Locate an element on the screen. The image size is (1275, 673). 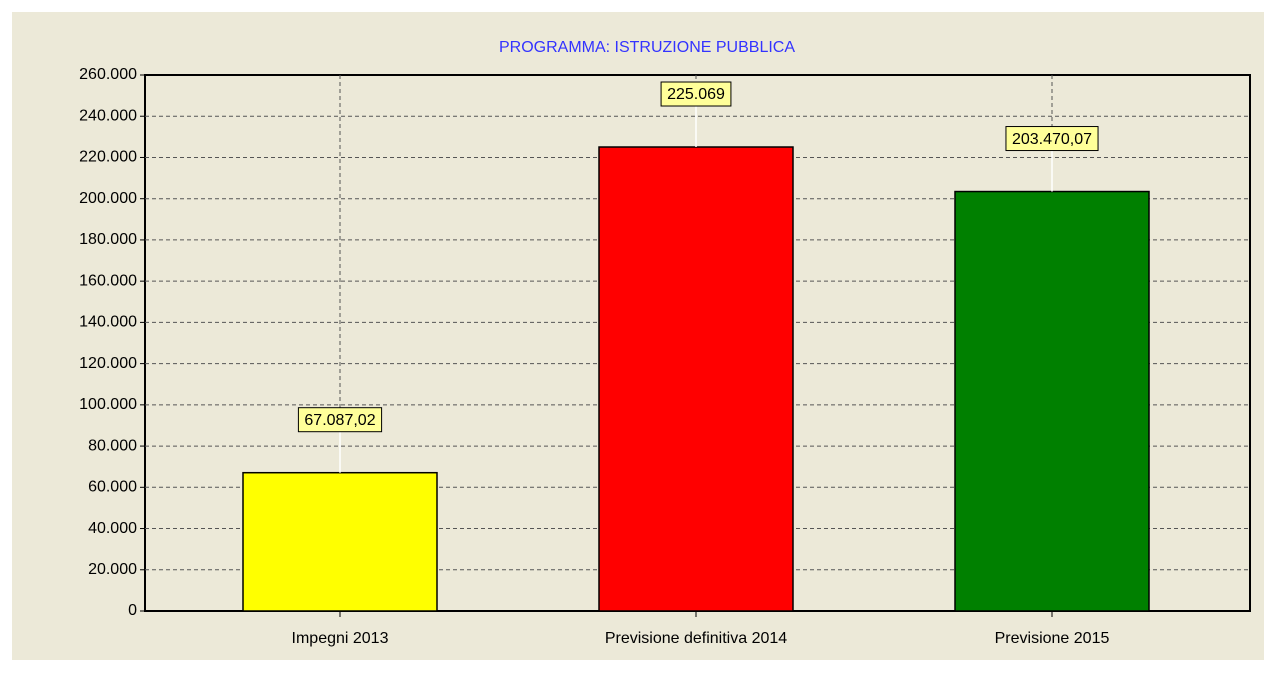
value-label: 225.069 is located at coordinates (696, 94).